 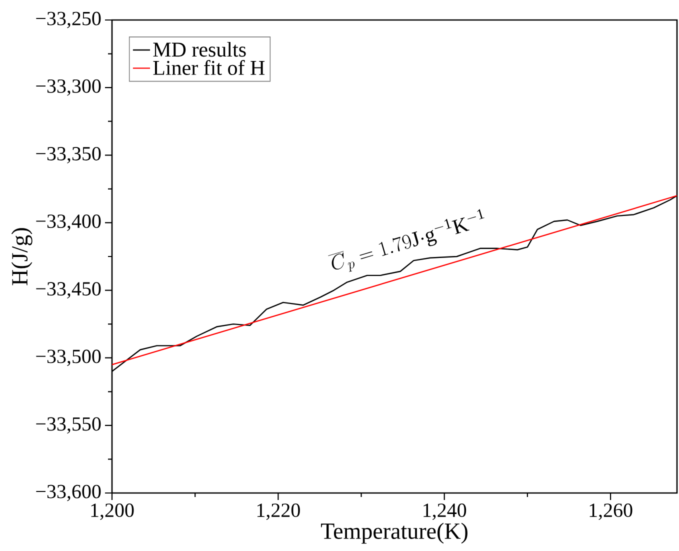 What do you see at coordinates (68, 493) in the screenshot?
I see `y-tick-label: −33,600` at bounding box center [68, 493].